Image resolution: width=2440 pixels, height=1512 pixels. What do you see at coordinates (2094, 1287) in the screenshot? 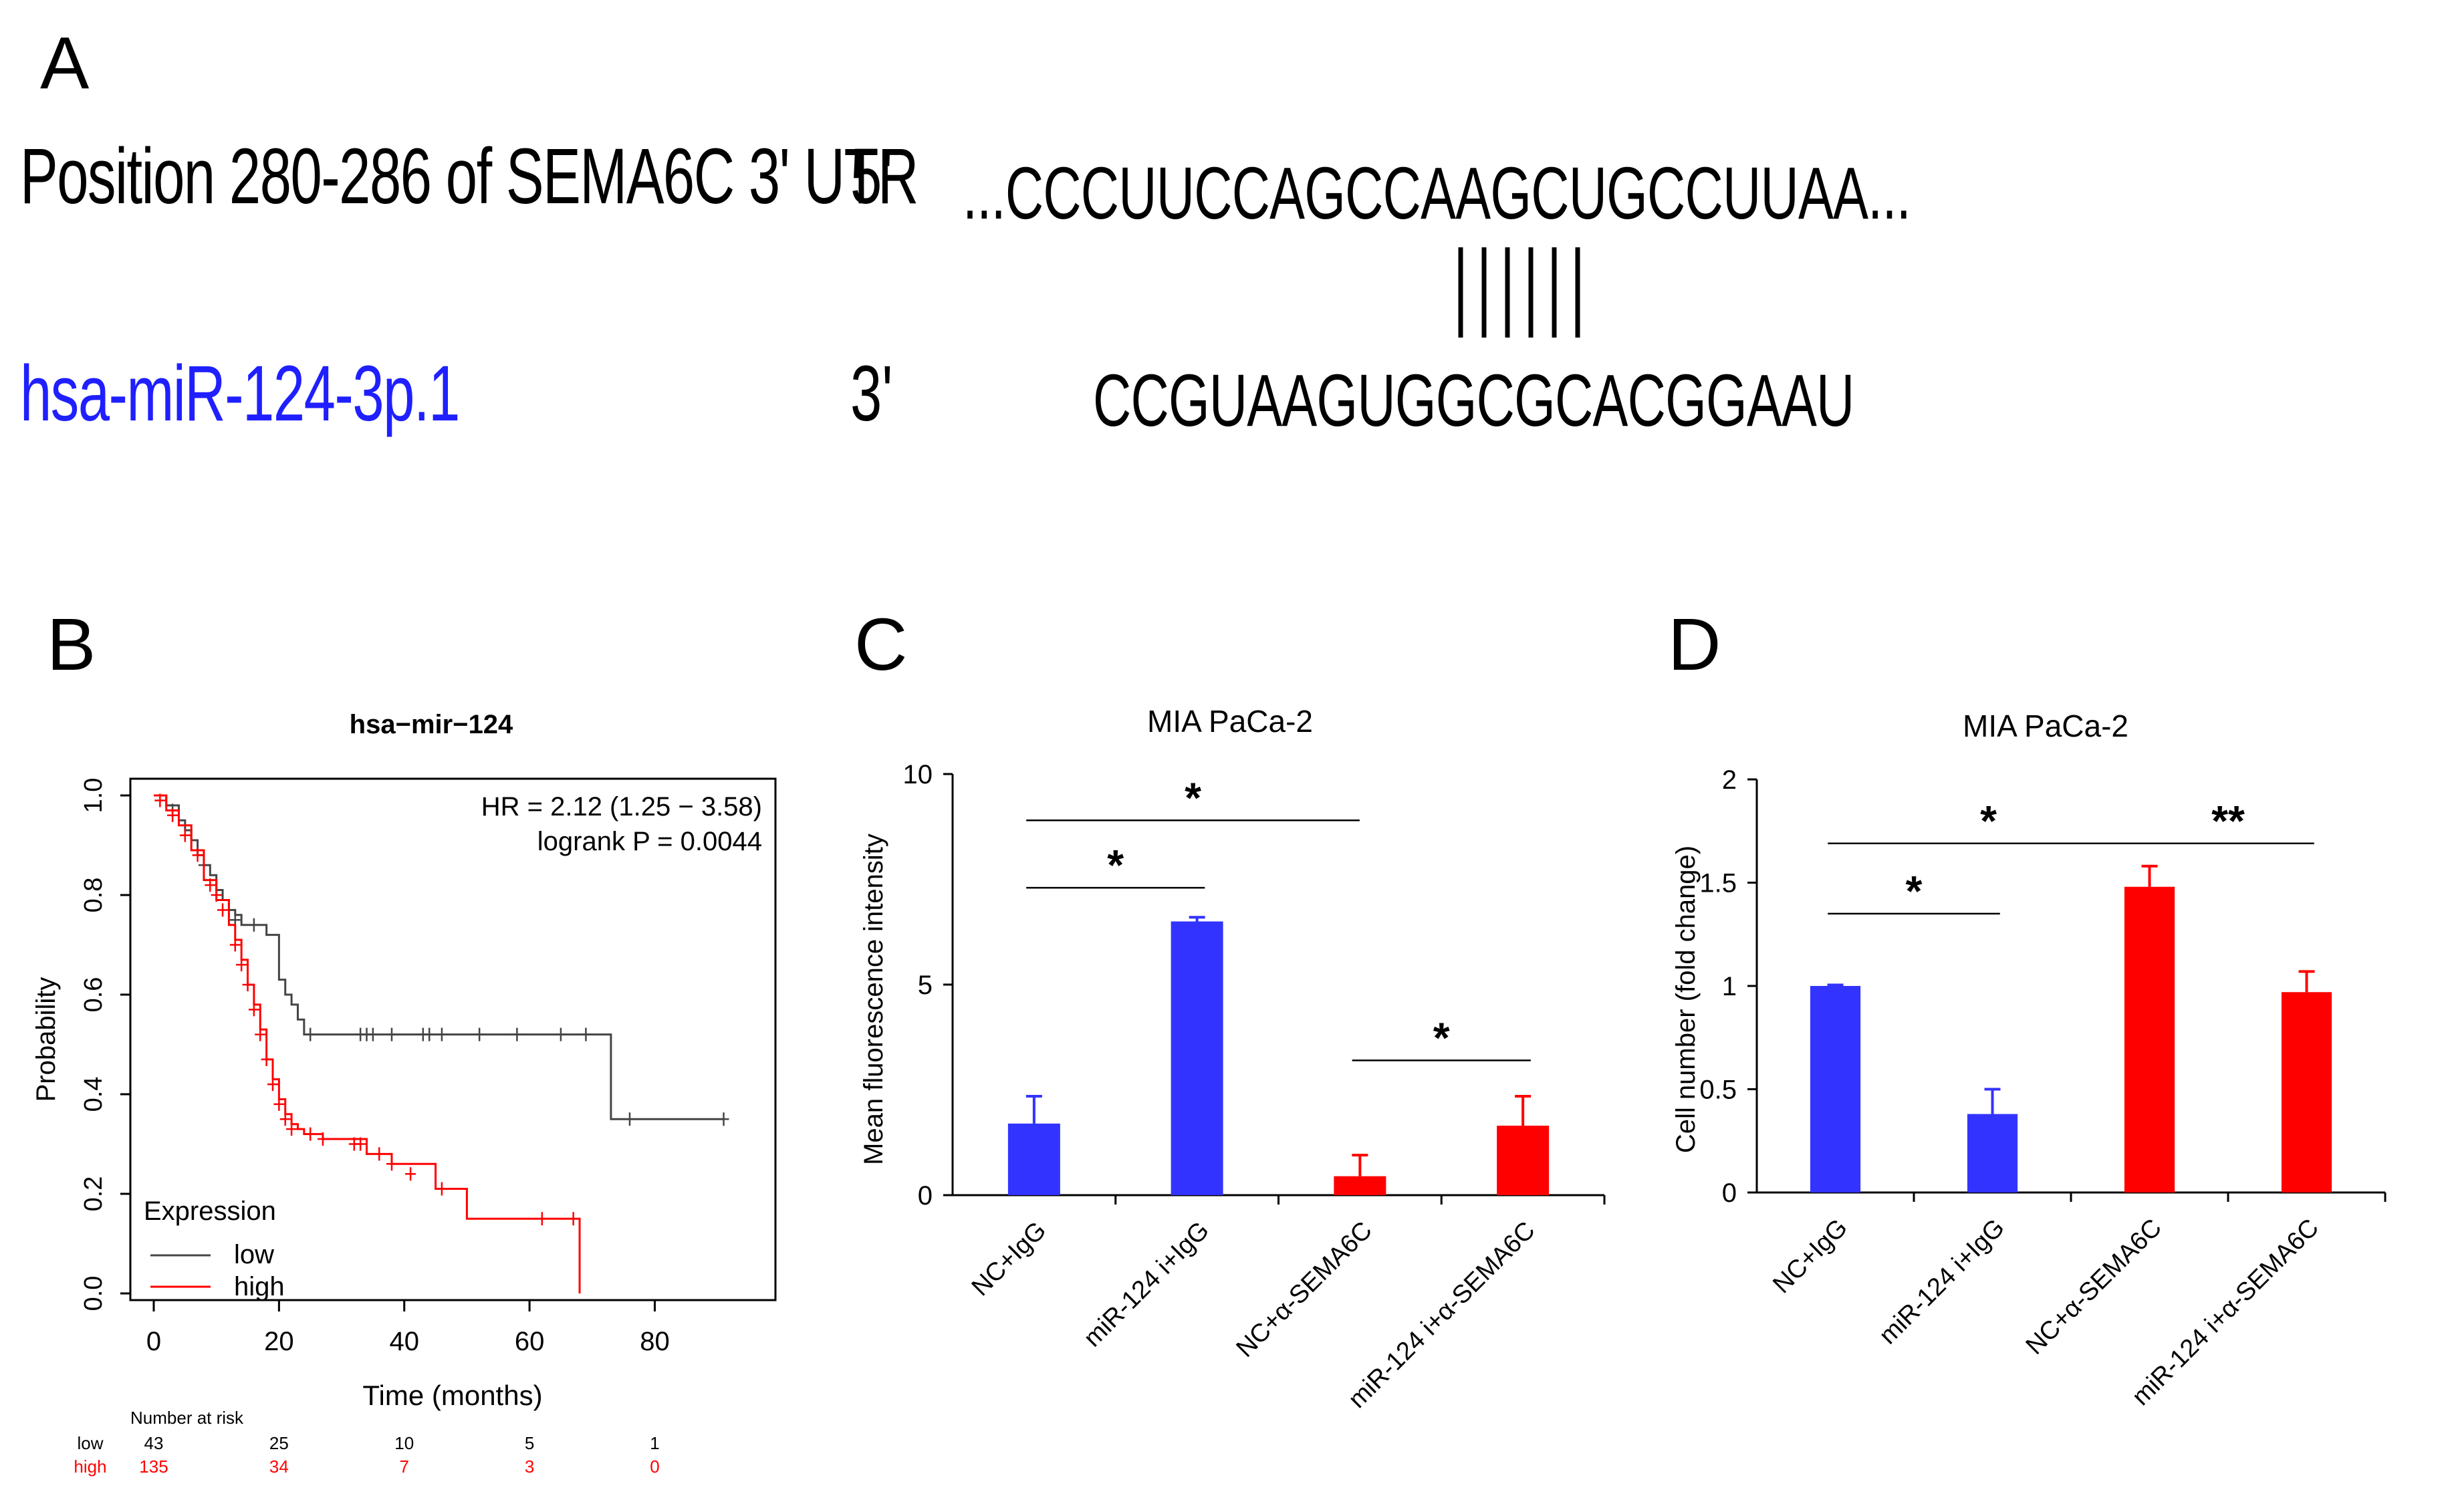
I see `bar-d-category-label: NC+α-SEMA6C` at bounding box center [2094, 1287].